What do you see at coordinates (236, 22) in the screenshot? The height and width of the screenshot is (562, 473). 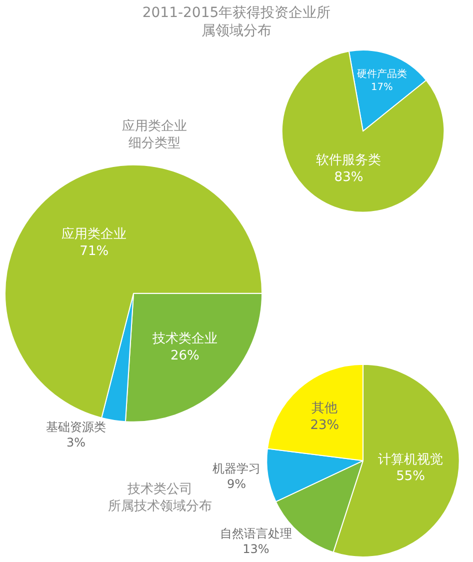 I see `chart-title: 2011-2015年获得投资企业所属领域分布` at bounding box center [236, 22].